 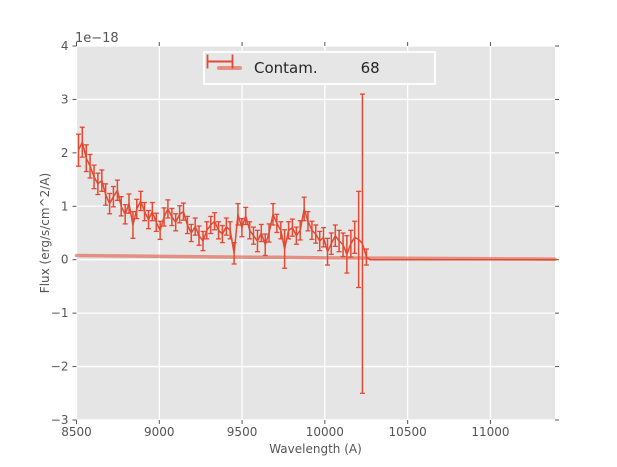 What do you see at coordinates (286, 68) in the screenshot?
I see `legend-label-contam: Contam.` at bounding box center [286, 68].